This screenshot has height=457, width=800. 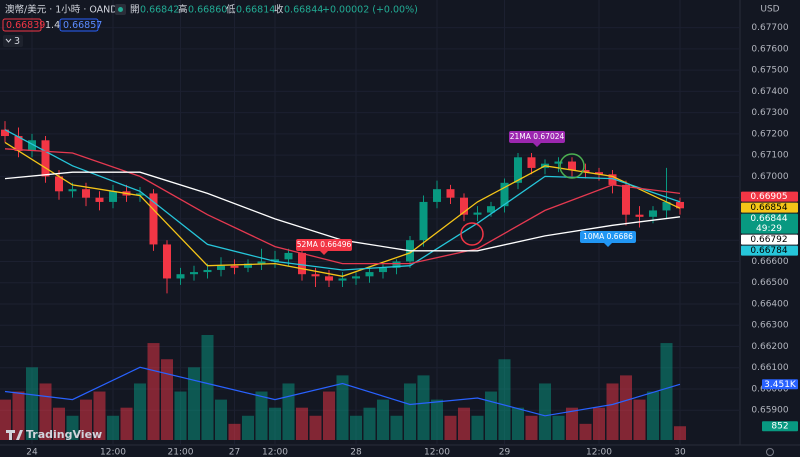 I want to click on ohlc-value: 0.66842, so click(x=159, y=10).